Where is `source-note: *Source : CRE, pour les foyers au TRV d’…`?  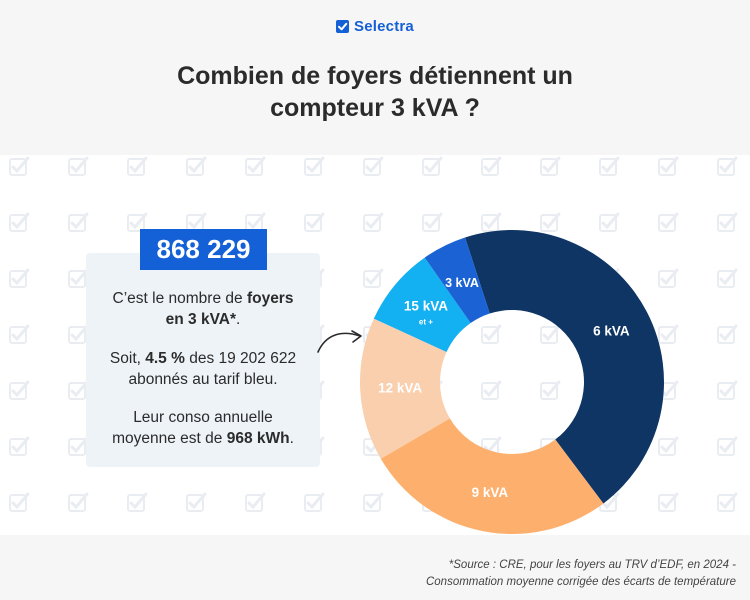
source-note: *Source : CRE, pour les foyers au TRV d’… is located at coordinates (476, 574).